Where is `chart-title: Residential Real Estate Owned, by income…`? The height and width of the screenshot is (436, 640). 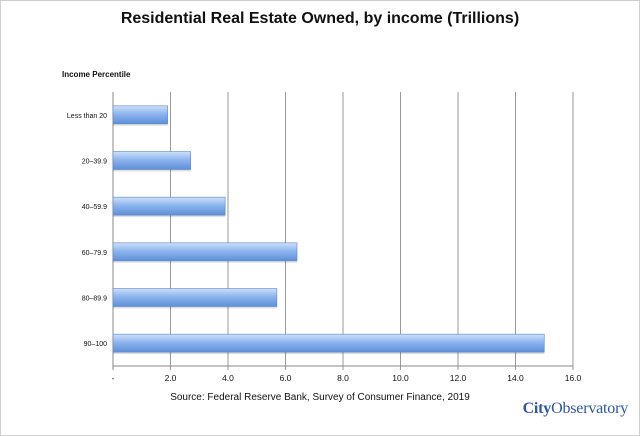
chart-title: Residential Real Estate Owned, by income… is located at coordinates (320, 18).